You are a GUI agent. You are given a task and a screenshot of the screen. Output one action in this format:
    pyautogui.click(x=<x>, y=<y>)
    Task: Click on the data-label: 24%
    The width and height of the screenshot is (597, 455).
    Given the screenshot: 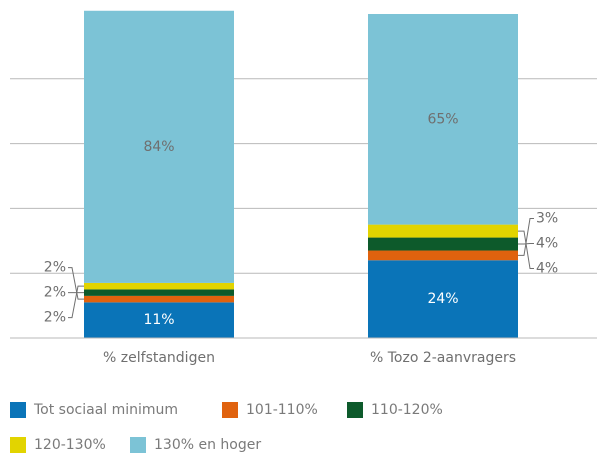 What is the action you would take?
    pyautogui.click(x=442, y=299)
    